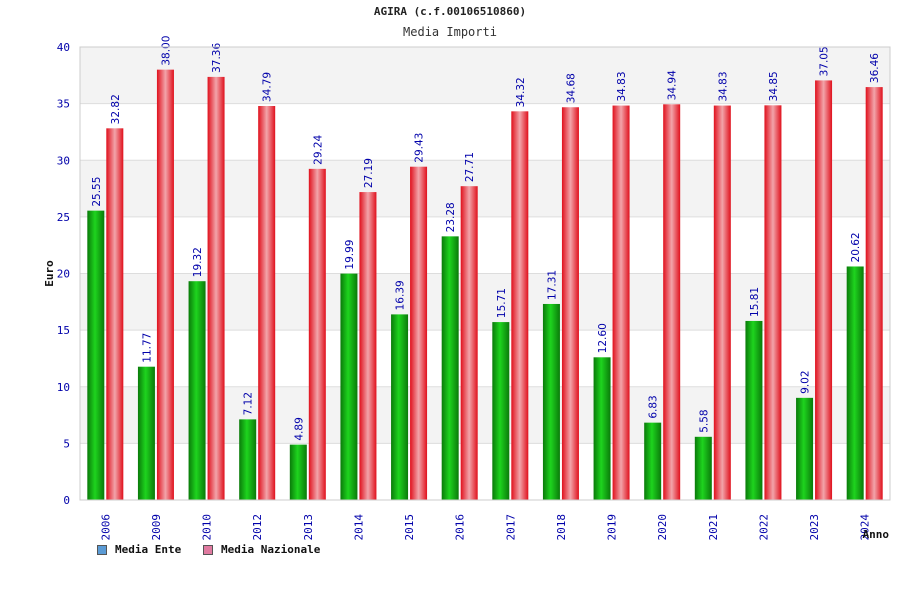 This screenshot has height=600, width=900. Describe the element at coordinates (298, 472) in the screenshot. I see `bar-media-ente-2013` at that location.